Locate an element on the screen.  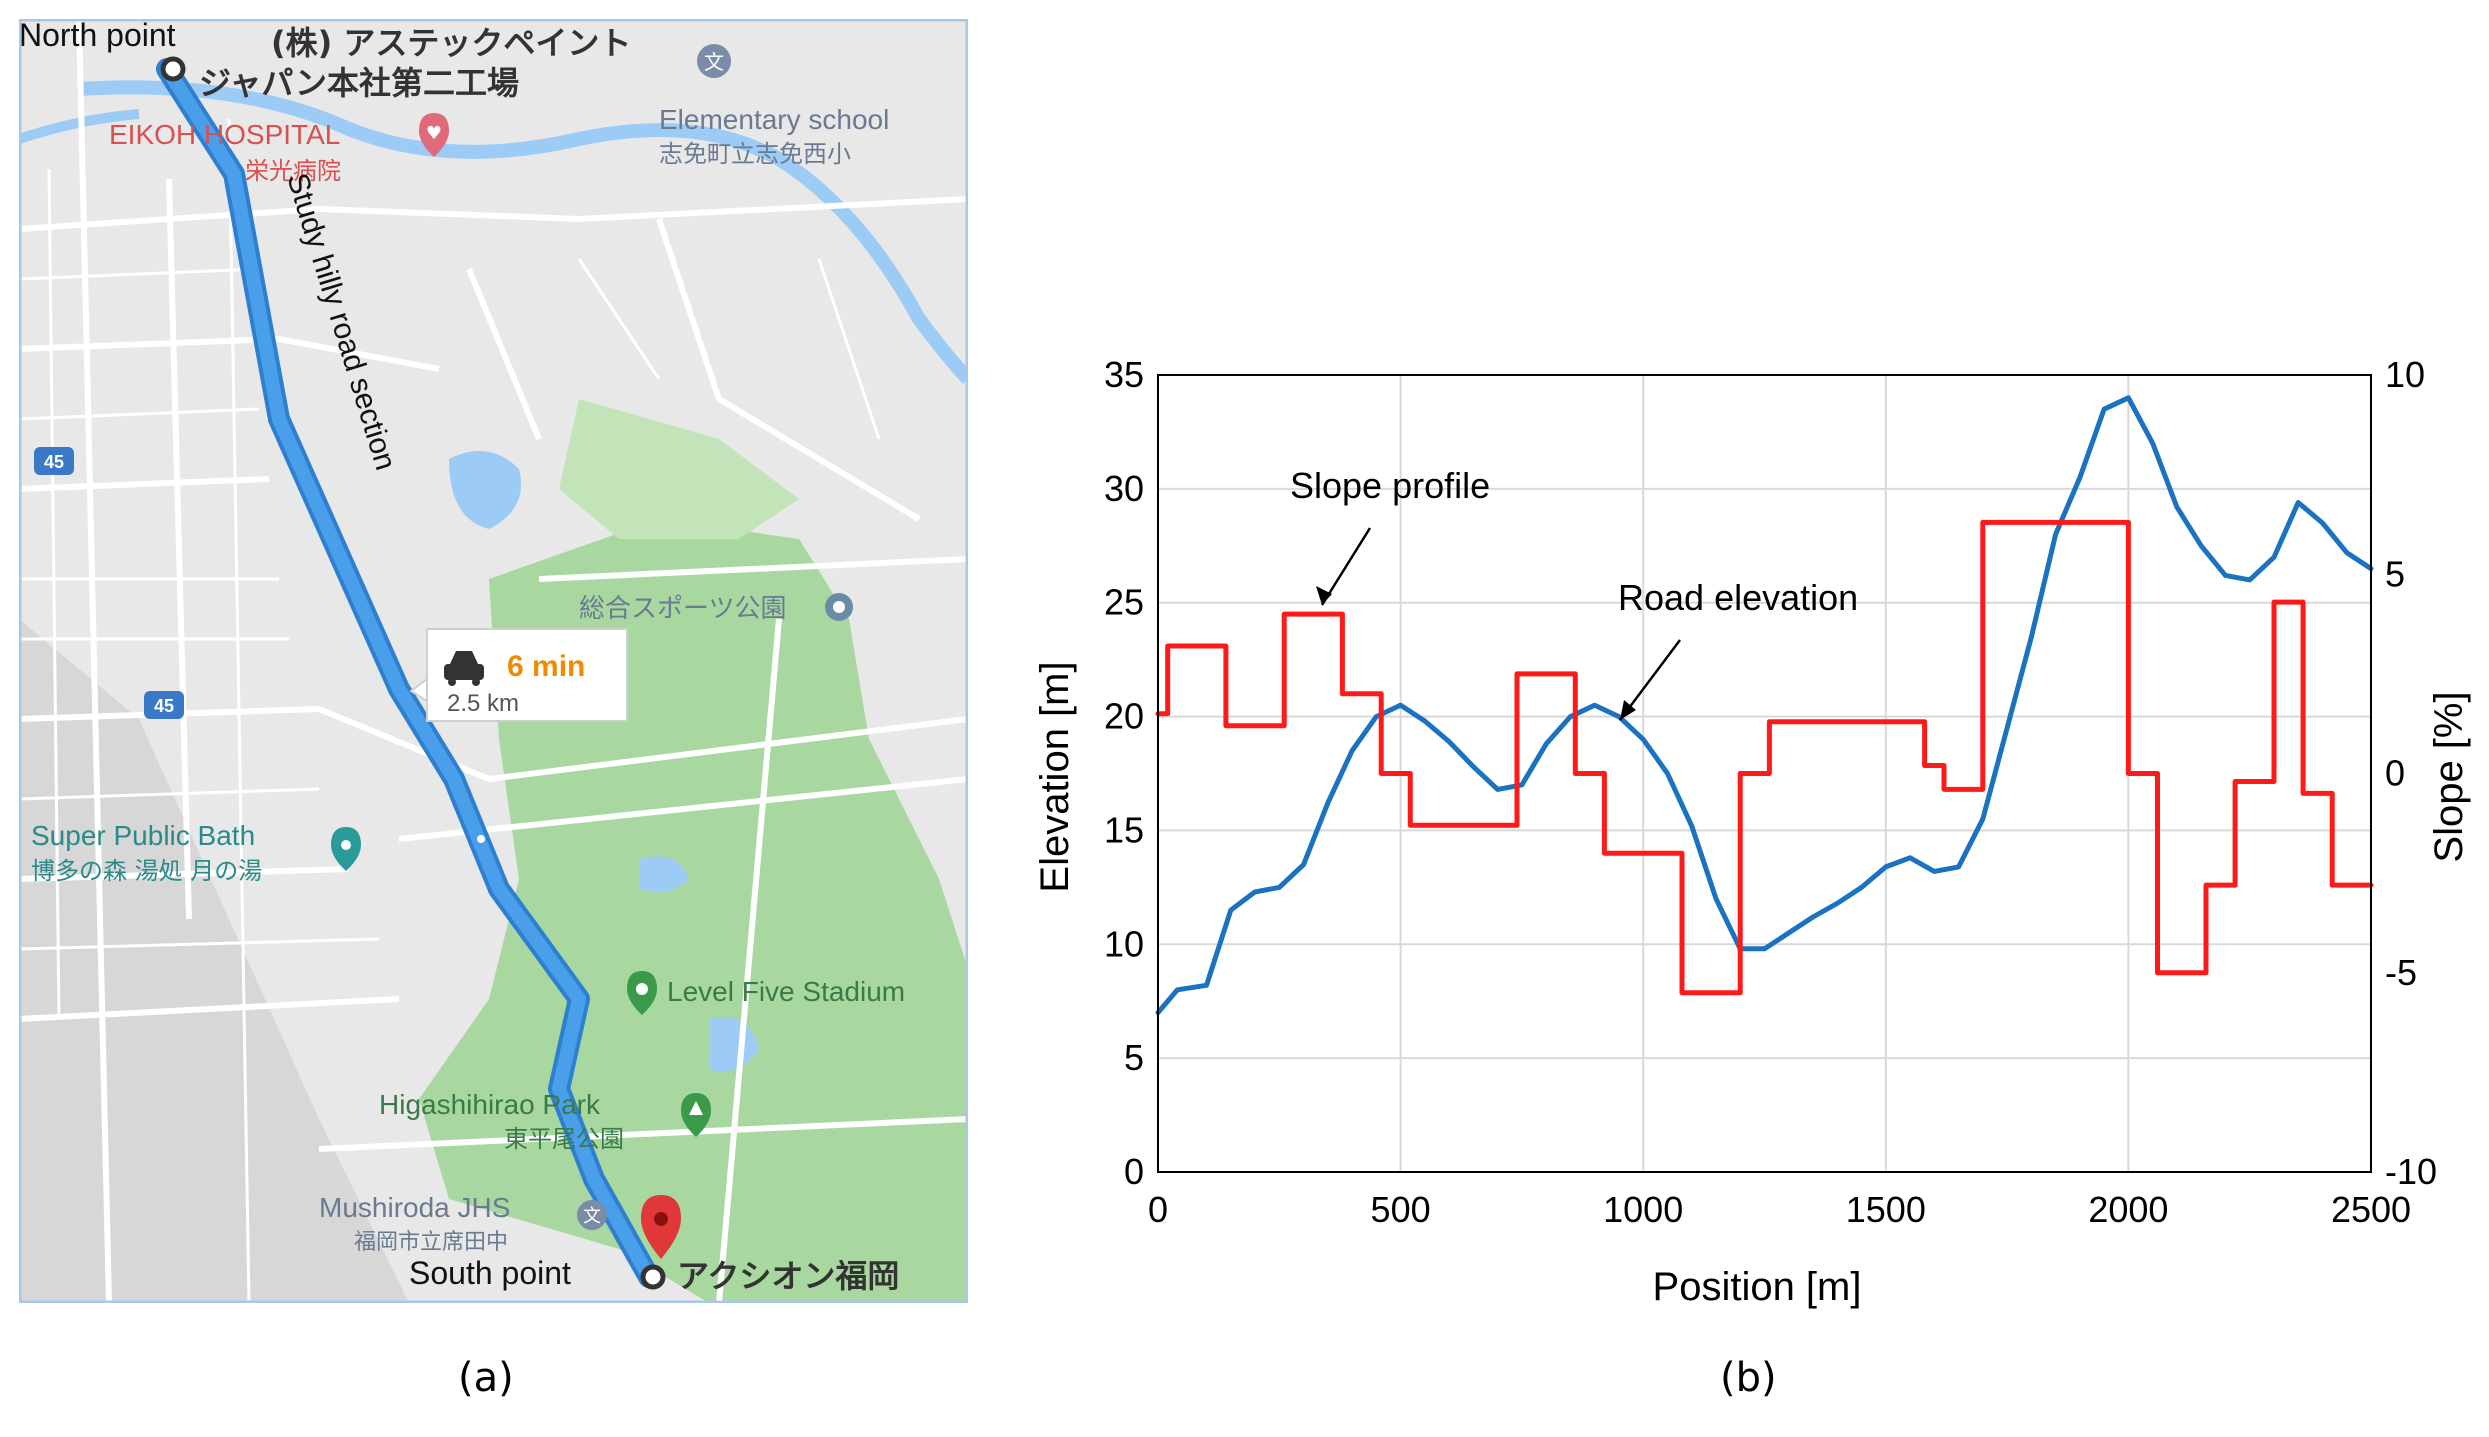
y2-tick-label: 0 is located at coordinates (2395, 773).